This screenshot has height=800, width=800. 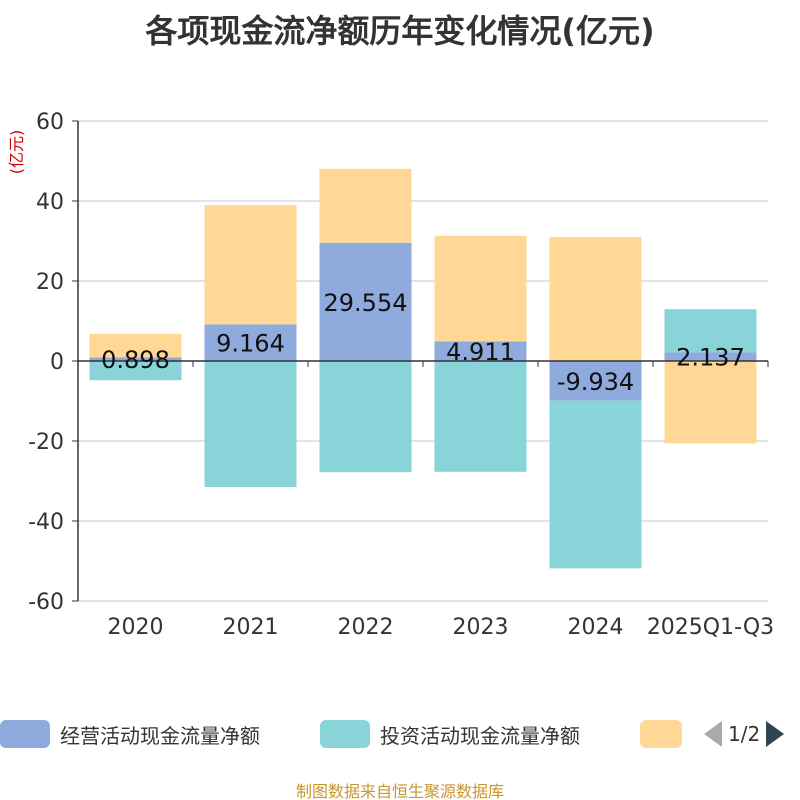 I want to click on y-tick-label: 0, so click(x=57, y=362).